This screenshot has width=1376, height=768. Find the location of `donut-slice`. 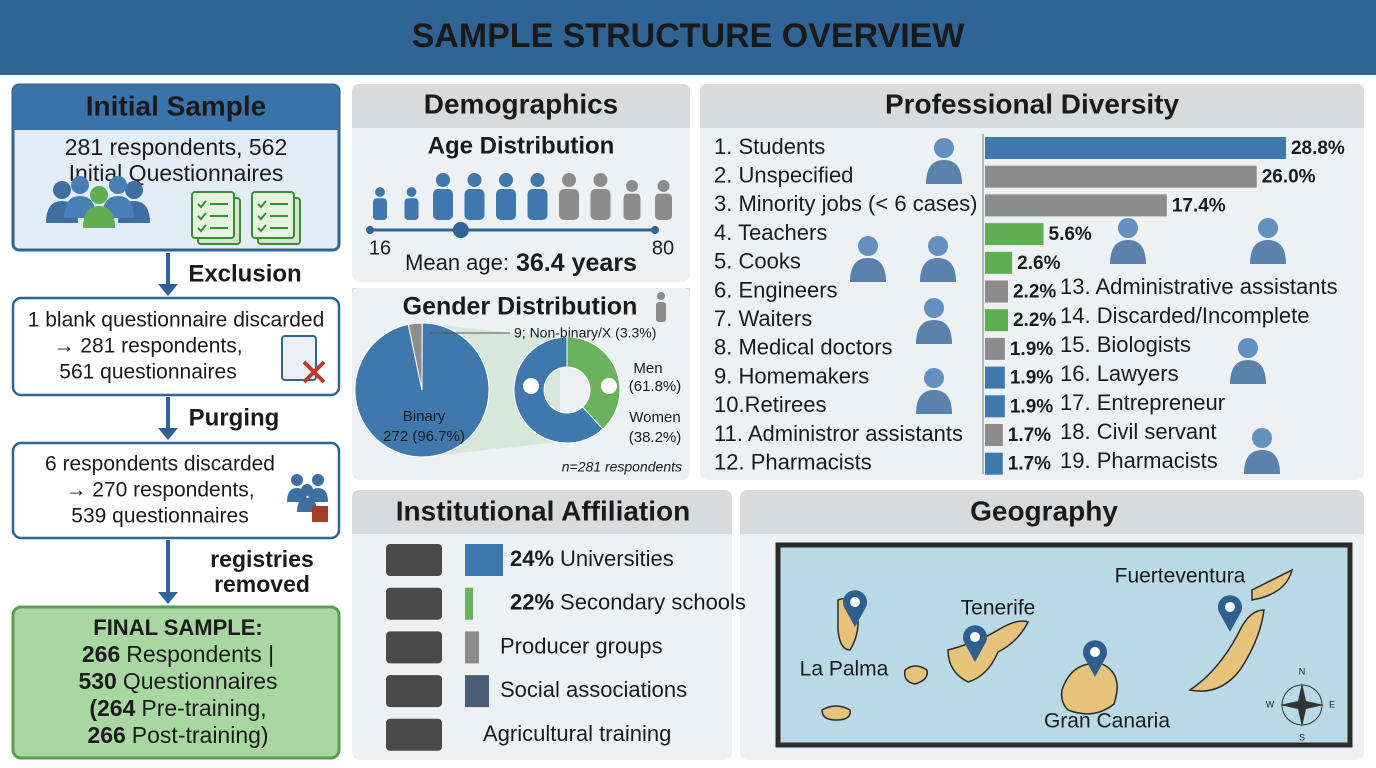

donut-slice is located at coordinates (558, 390).